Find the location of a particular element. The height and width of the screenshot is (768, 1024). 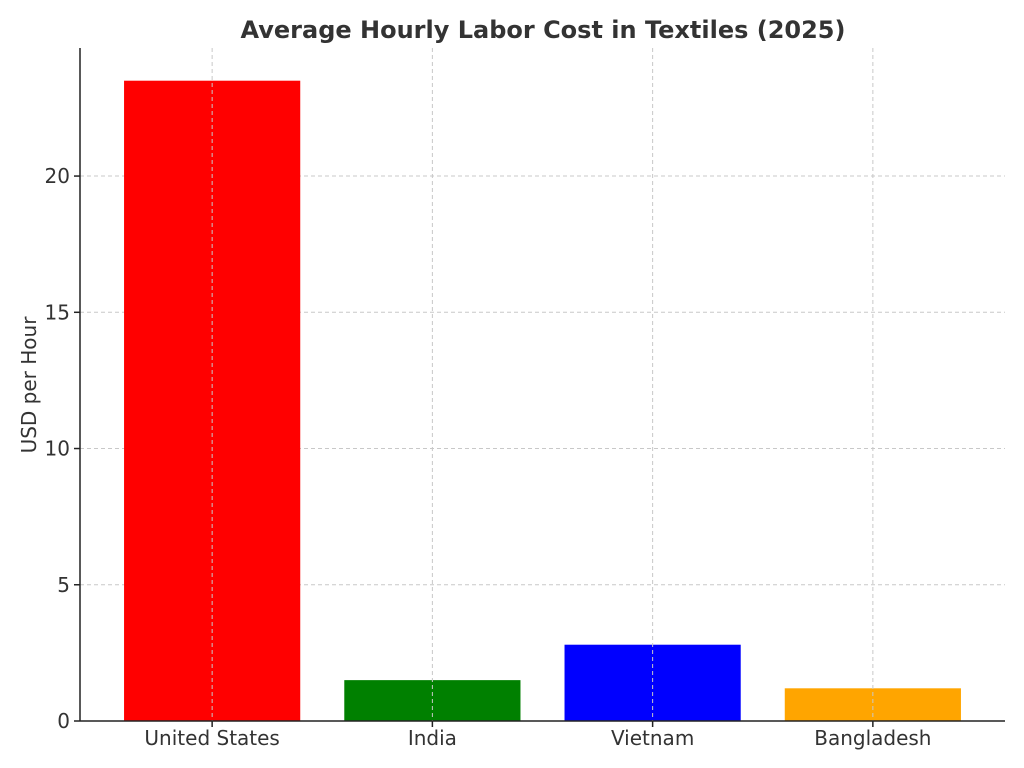

x-tick-label: Vietnam is located at coordinates (652, 738).